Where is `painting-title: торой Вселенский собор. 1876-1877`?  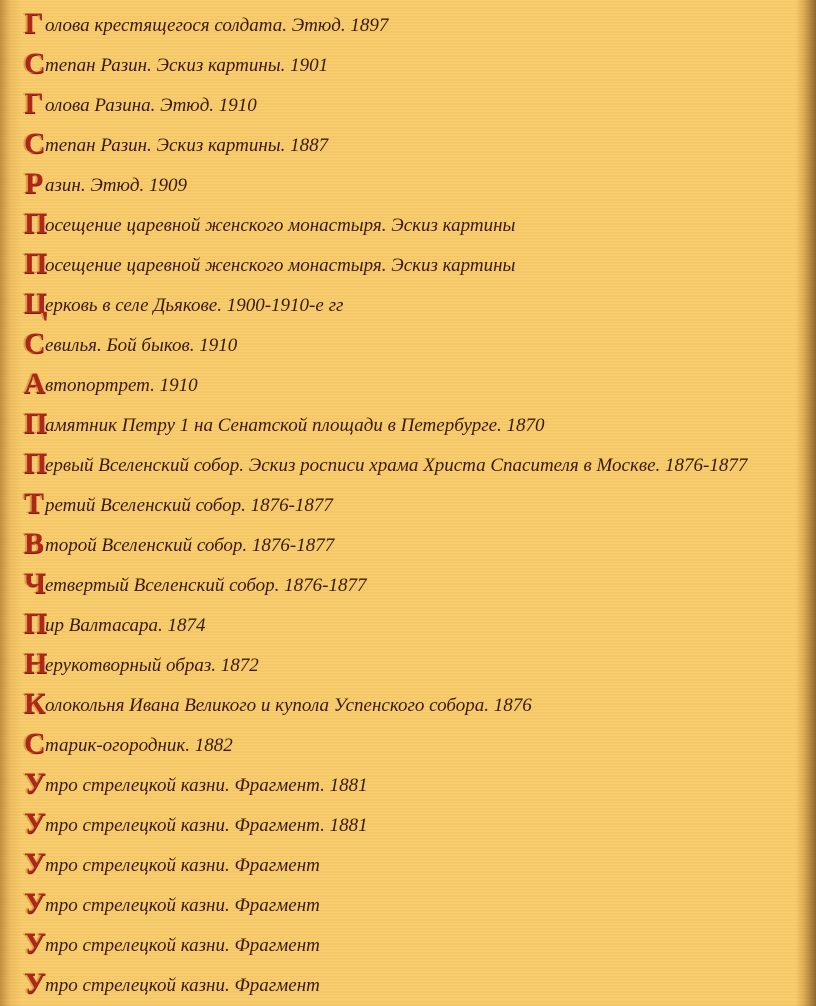
painting-title: торой Вселенский собор. 1876-1877 is located at coordinates (190, 545).